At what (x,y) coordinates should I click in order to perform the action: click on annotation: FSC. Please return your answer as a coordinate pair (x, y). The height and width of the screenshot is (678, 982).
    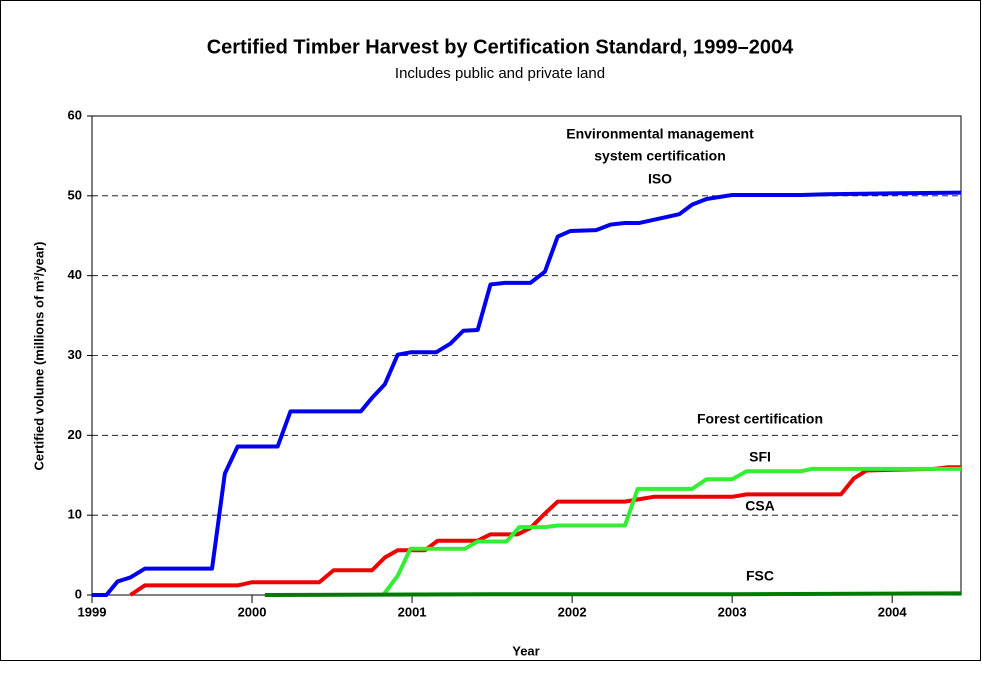
    Looking at the image, I should click on (760, 576).